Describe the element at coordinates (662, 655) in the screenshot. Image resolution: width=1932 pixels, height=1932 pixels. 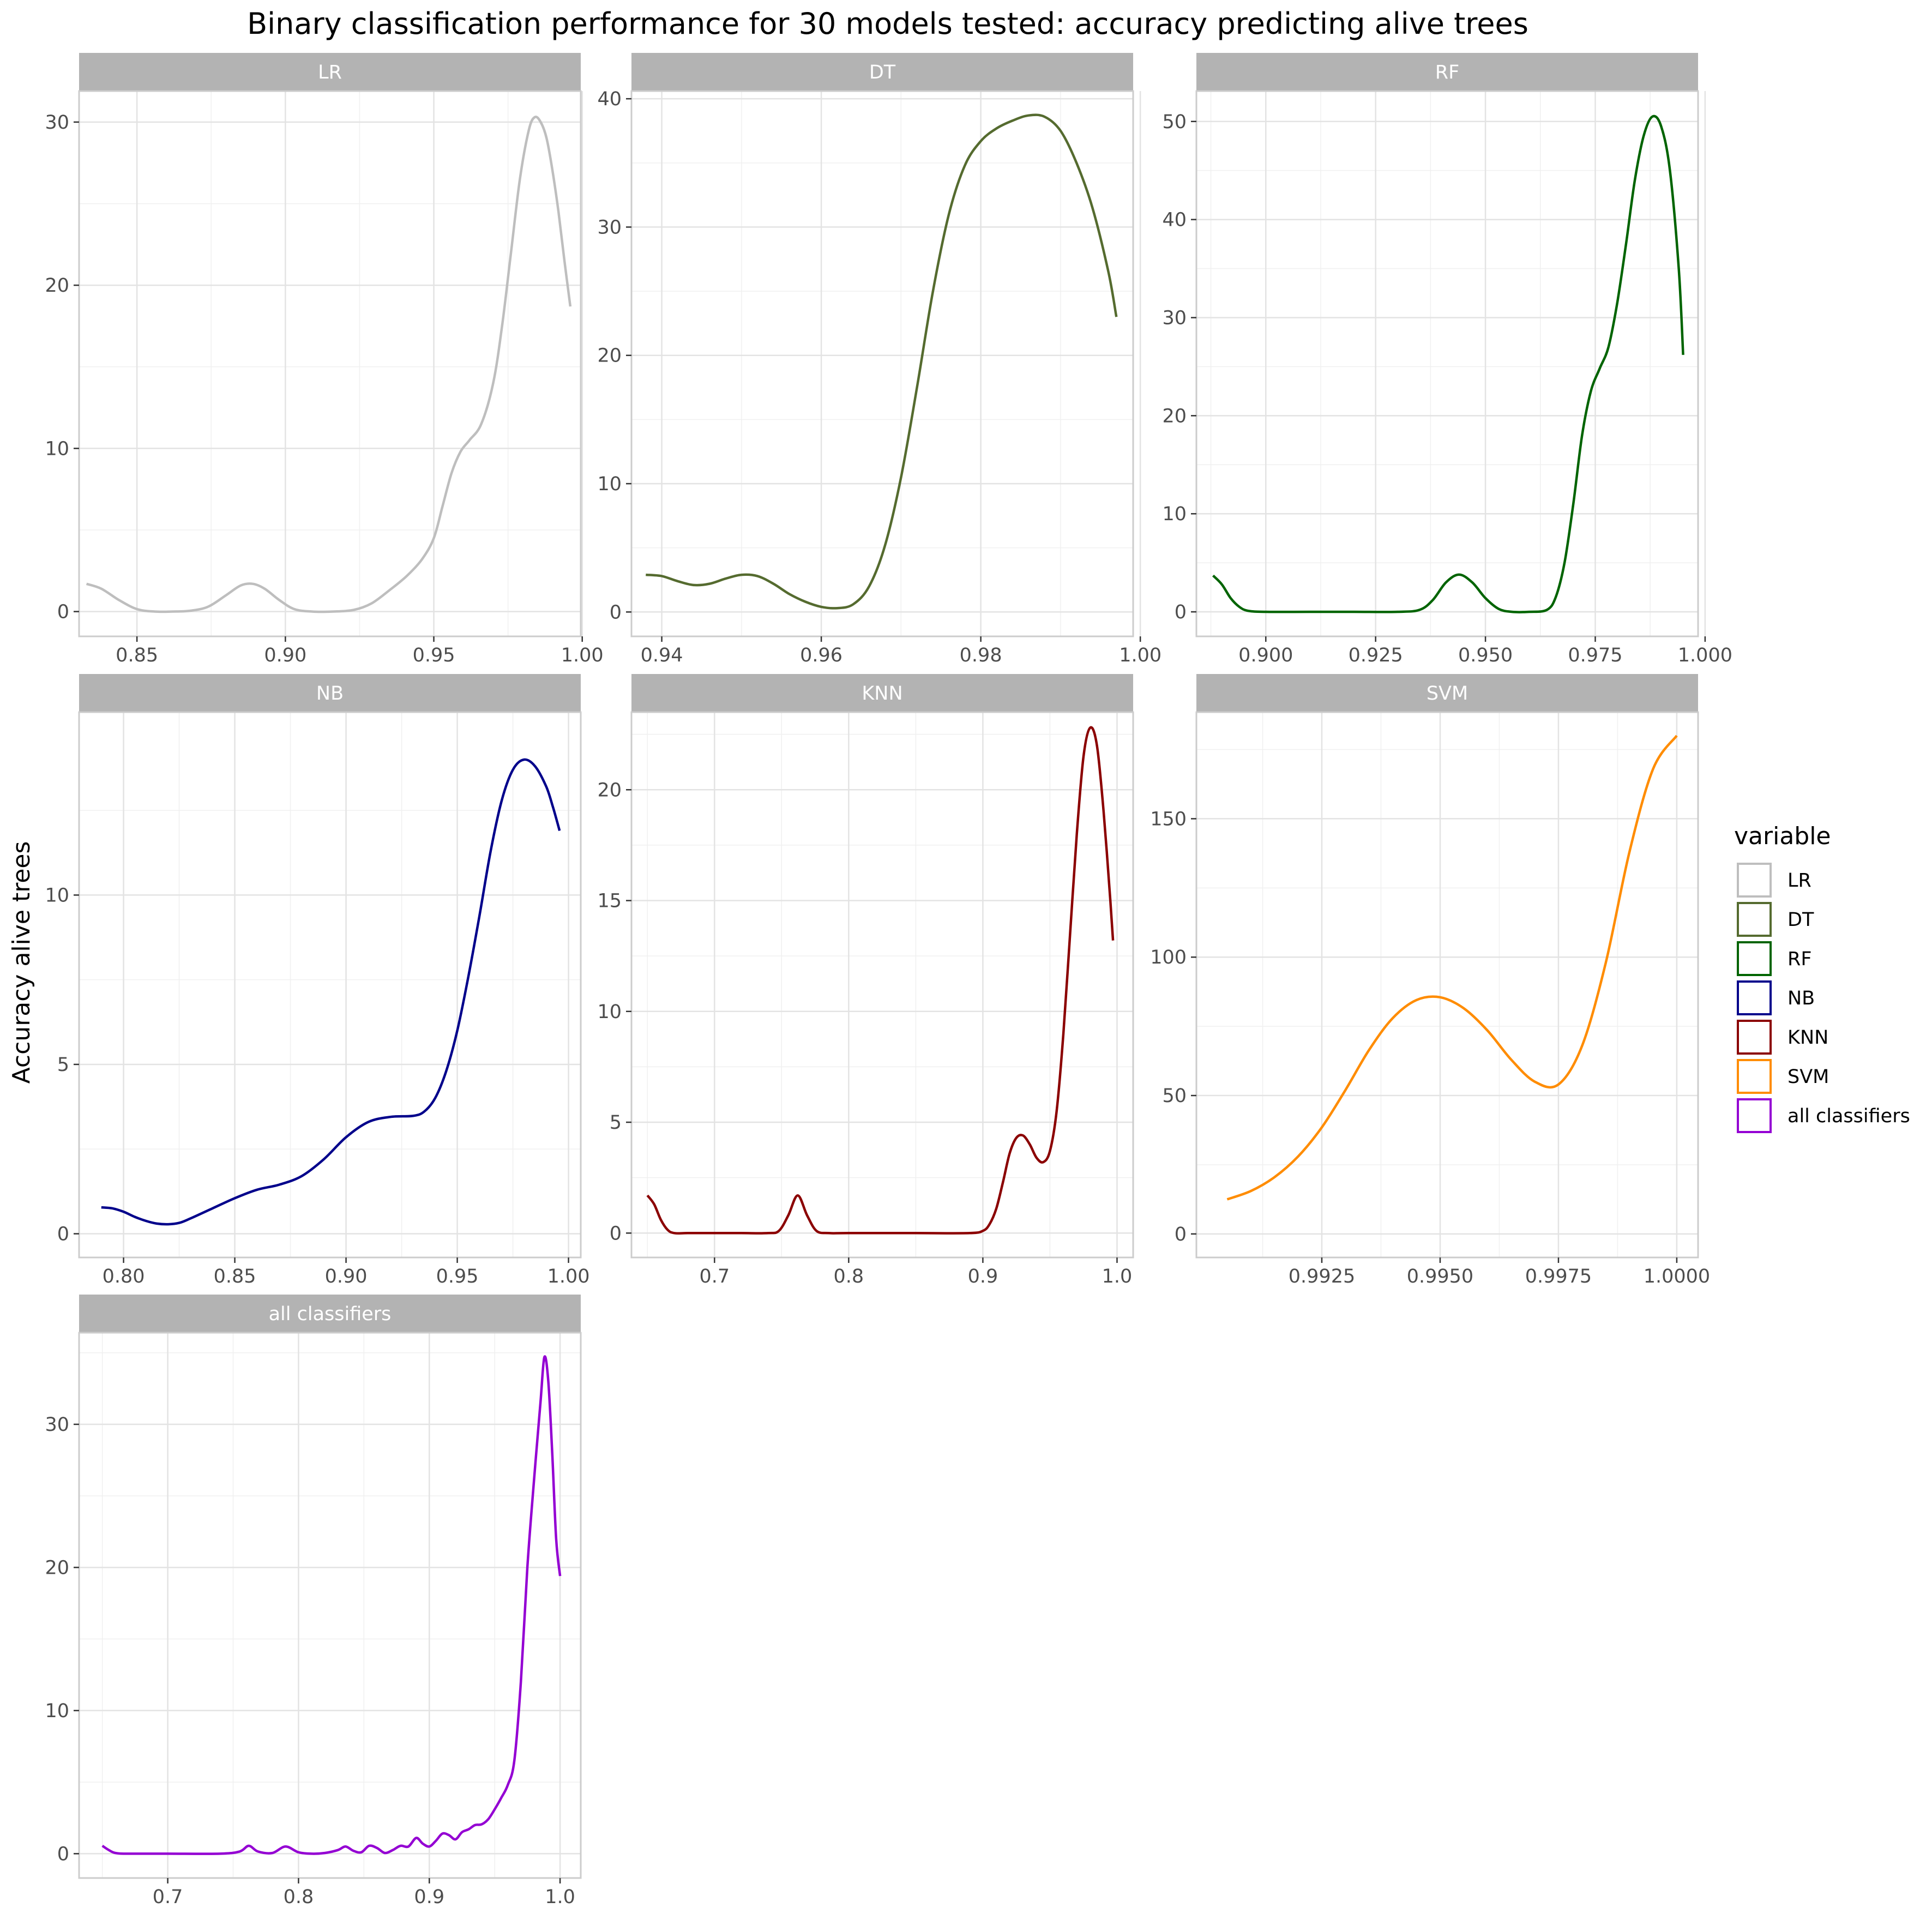
I see `x-tick-label: 0.94` at that location.